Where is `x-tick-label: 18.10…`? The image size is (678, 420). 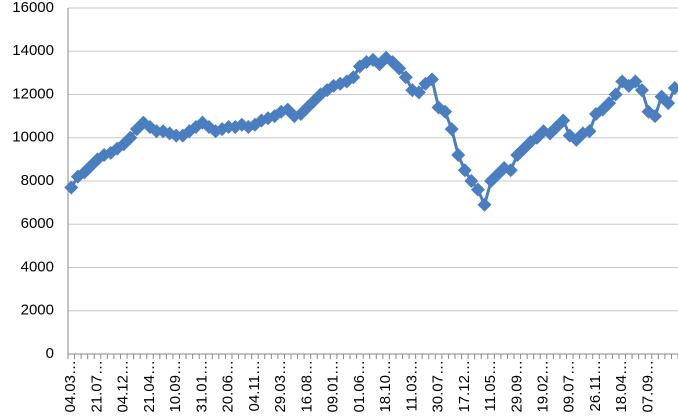
x-tick-label: 18.10… is located at coordinates (385, 386).